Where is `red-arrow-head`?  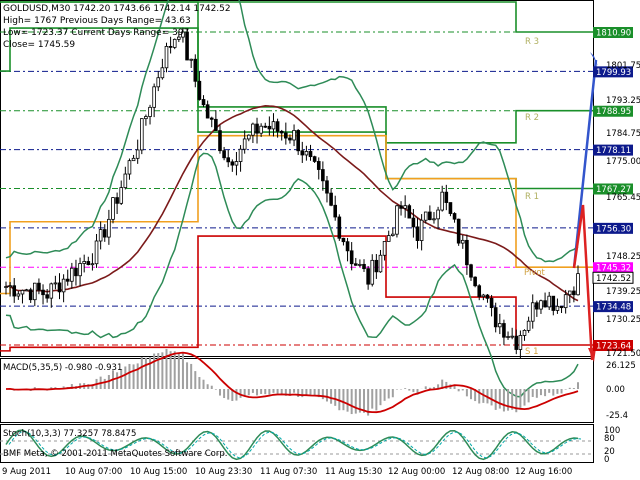 red-arrow-head is located at coordinates (592, 355).